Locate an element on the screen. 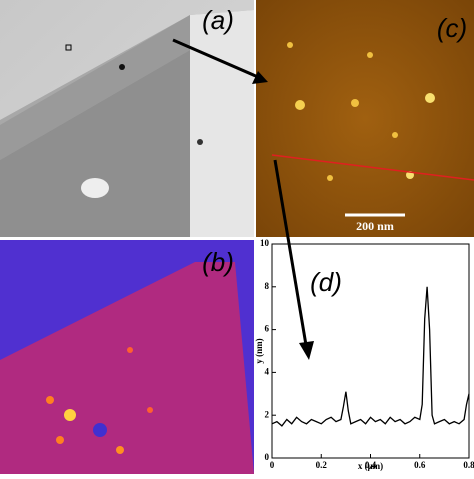  x-tick-label: 0.8 is located at coordinates (468, 465).